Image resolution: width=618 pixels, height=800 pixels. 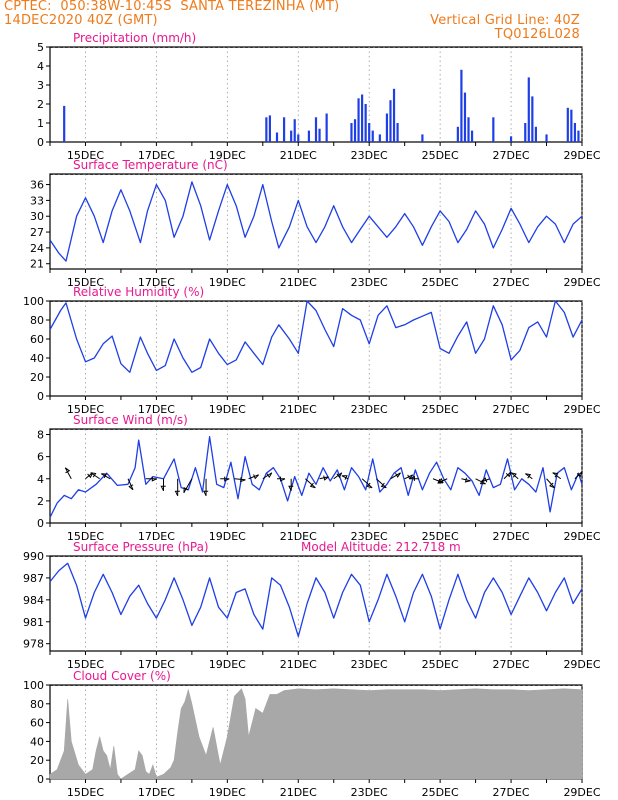 What do you see at coordinates (37, 723) in the screenshot?
I see `y-tick-label: 60` at bounding box center [37, 723].